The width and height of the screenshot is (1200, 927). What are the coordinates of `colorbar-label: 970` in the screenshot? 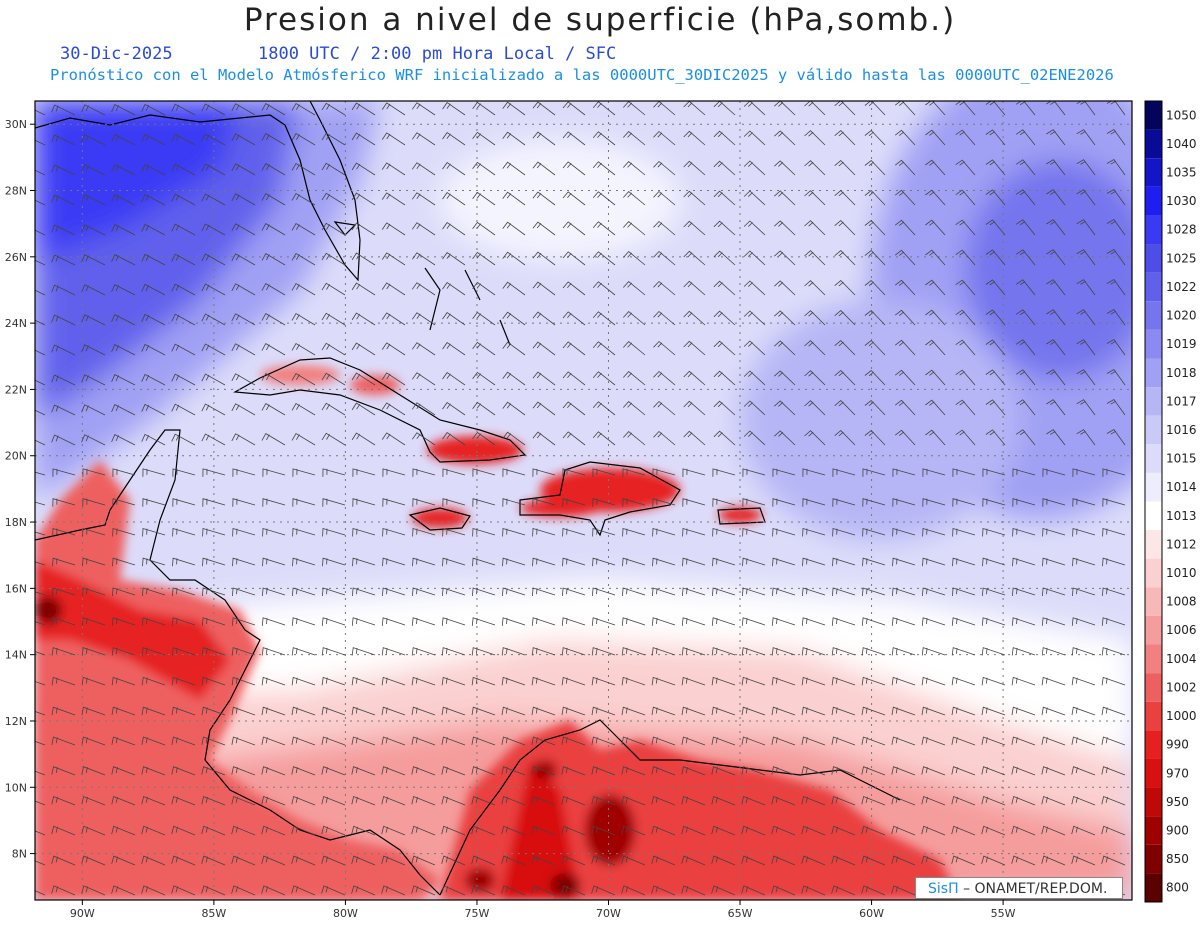 It's located at (1177, 773).